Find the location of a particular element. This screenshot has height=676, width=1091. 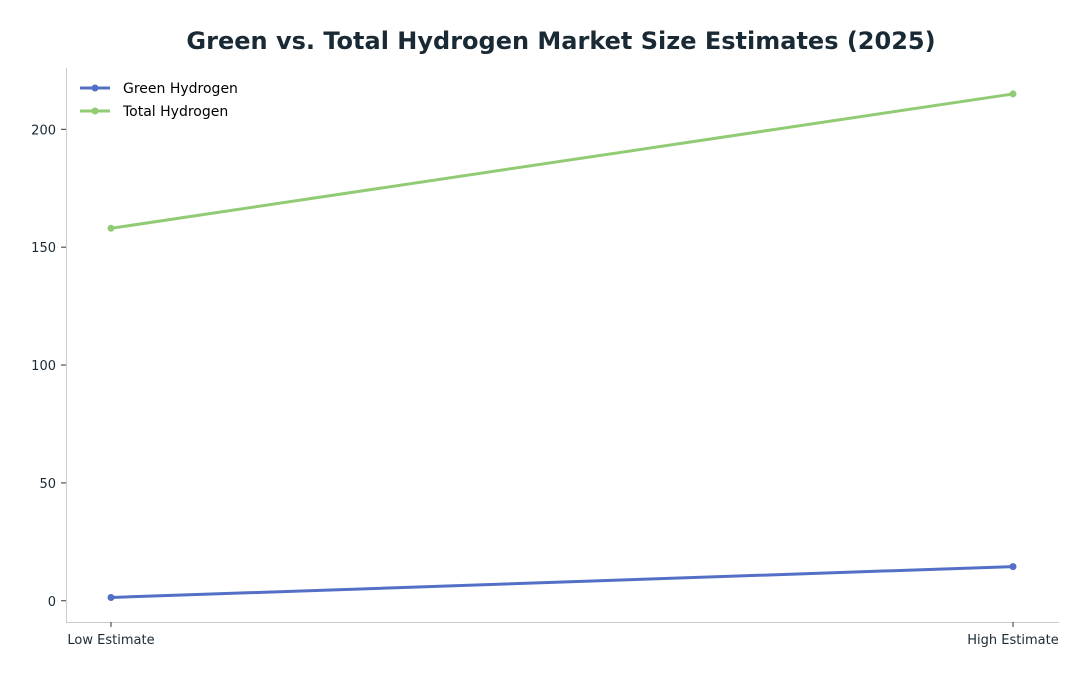

y-tick-label: 100 is located at coordinates (43, 366).